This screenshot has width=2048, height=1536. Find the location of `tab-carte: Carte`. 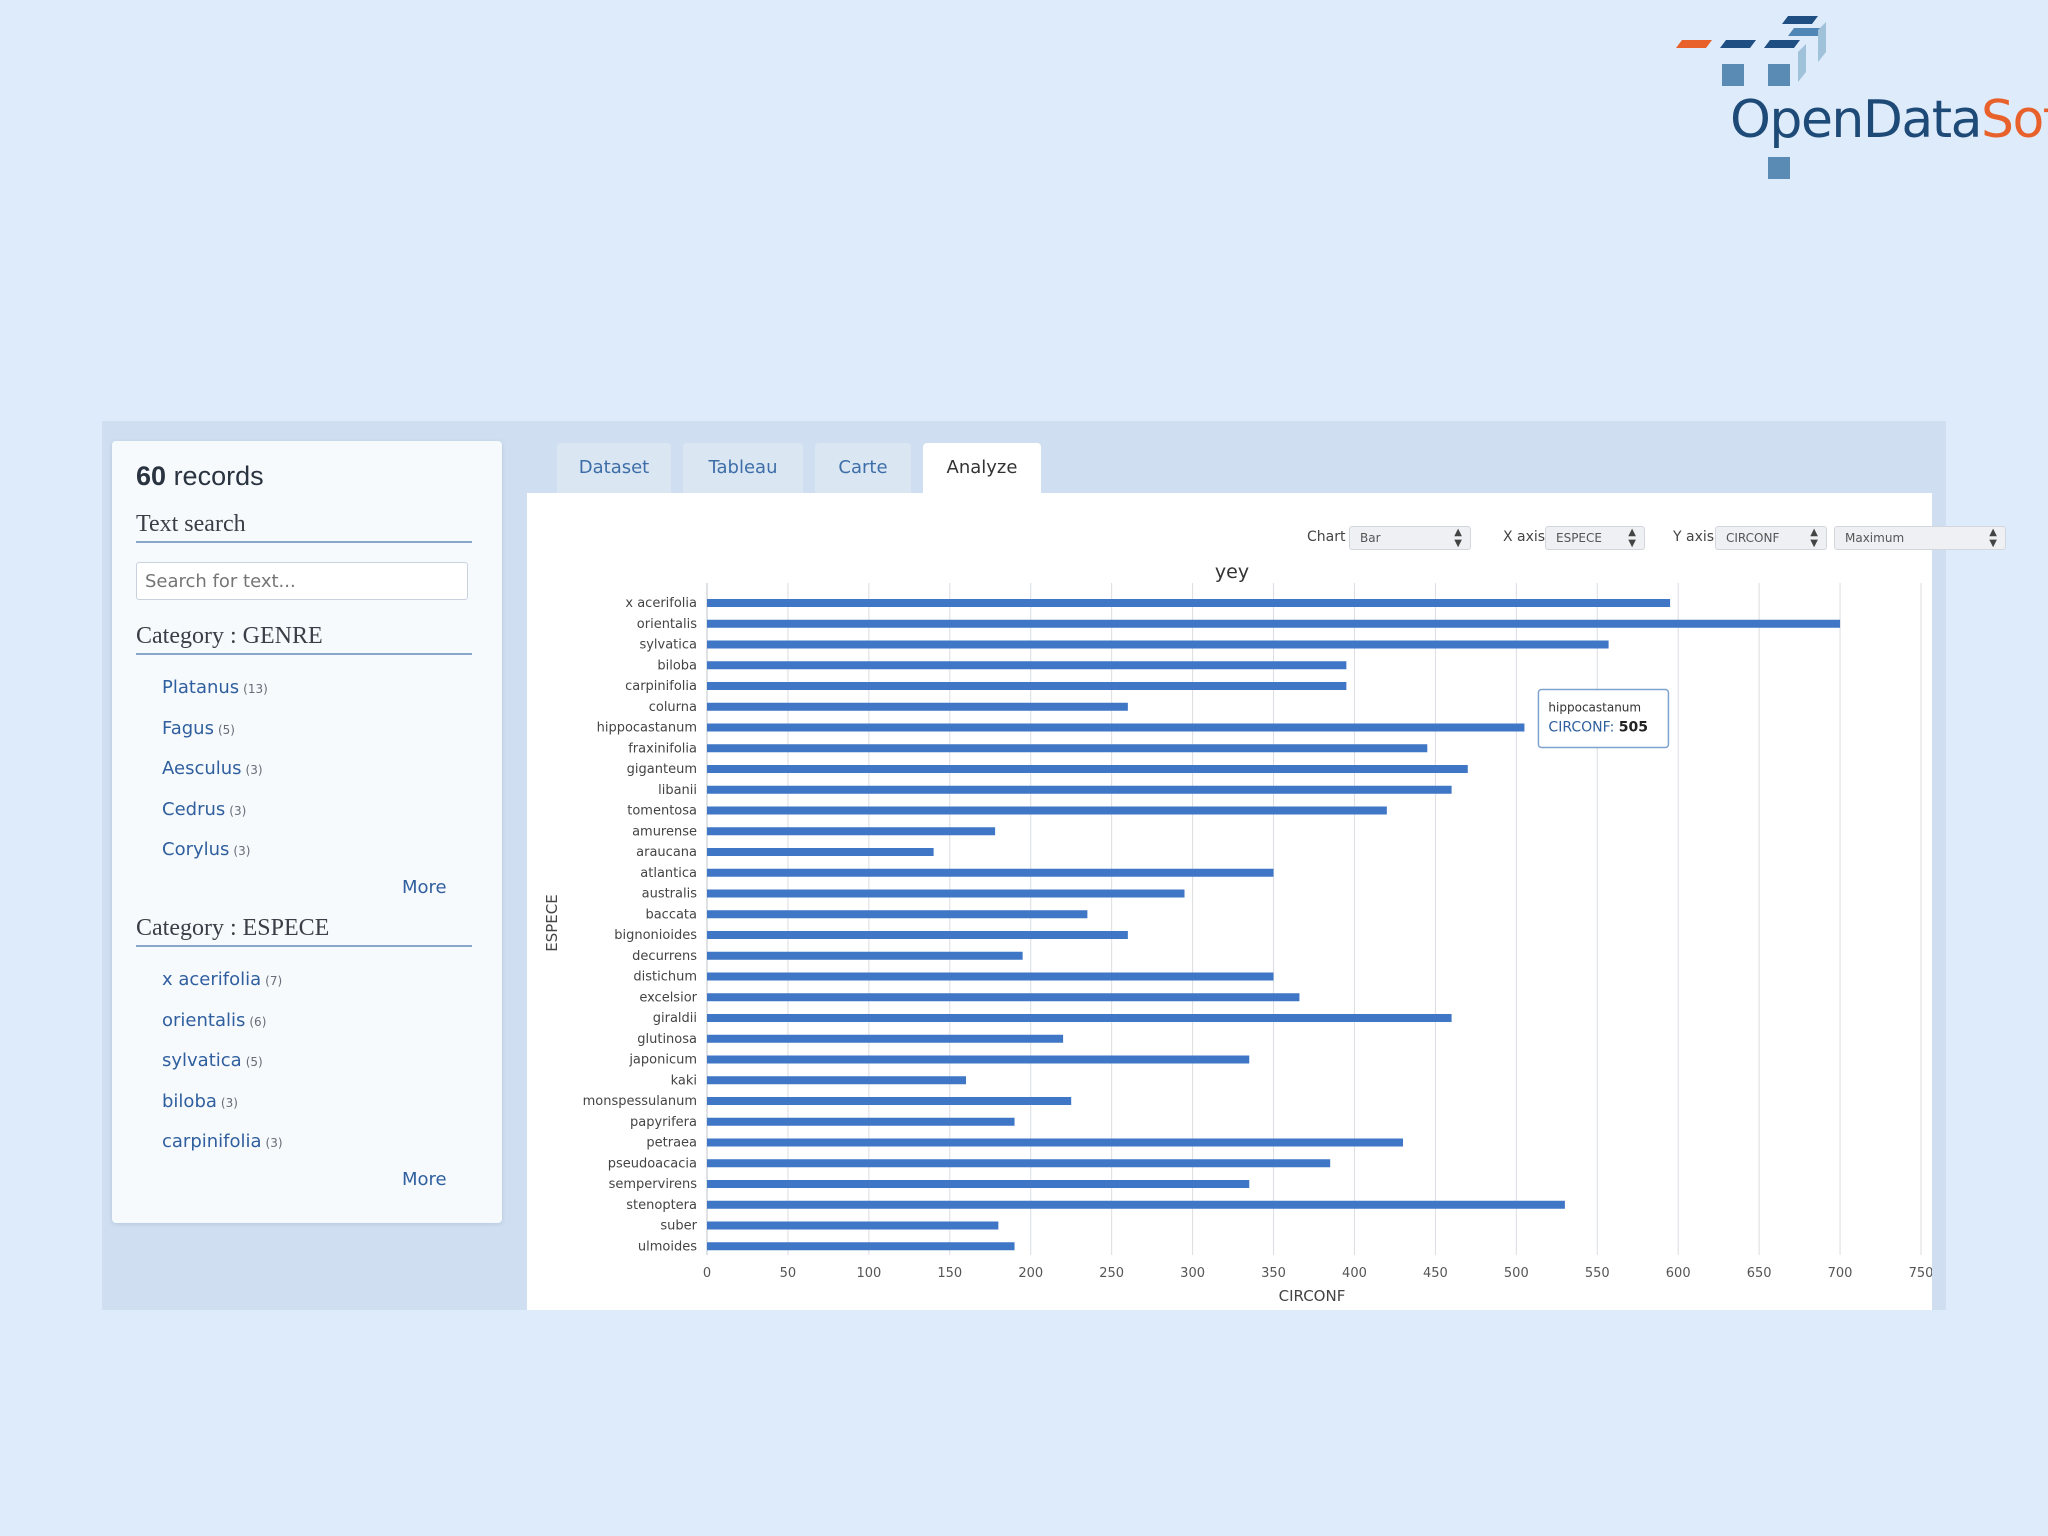

tab-carte: Carte is located at coordinates (863, 468).